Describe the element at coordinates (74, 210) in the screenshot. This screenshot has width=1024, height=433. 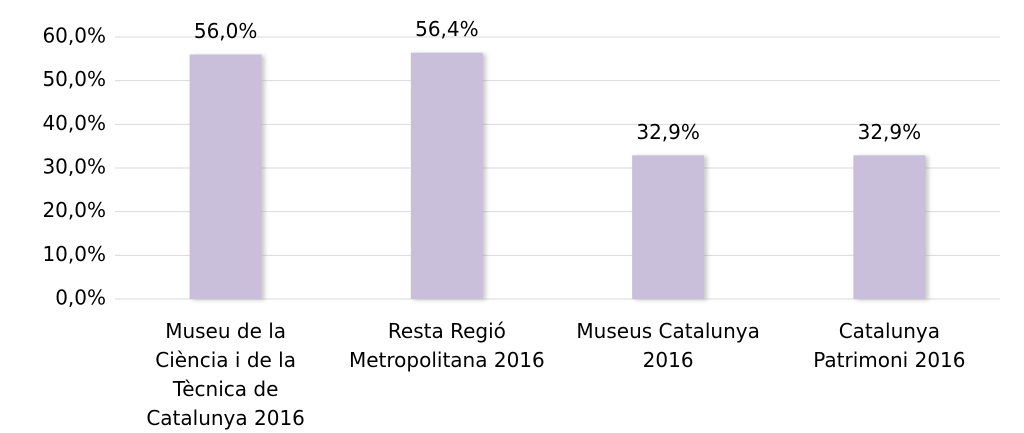
I see `y-tick-label: 20,0%` at that location.